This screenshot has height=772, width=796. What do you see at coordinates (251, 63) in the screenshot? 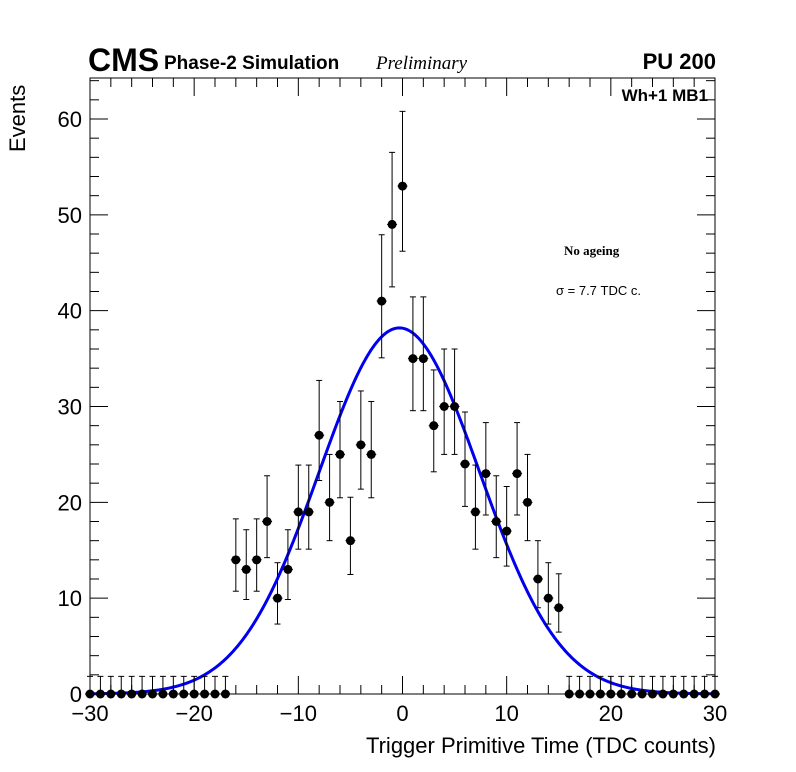
I see `simulation-label: Phase-2 Simulation` at bounding box center [251, 63].